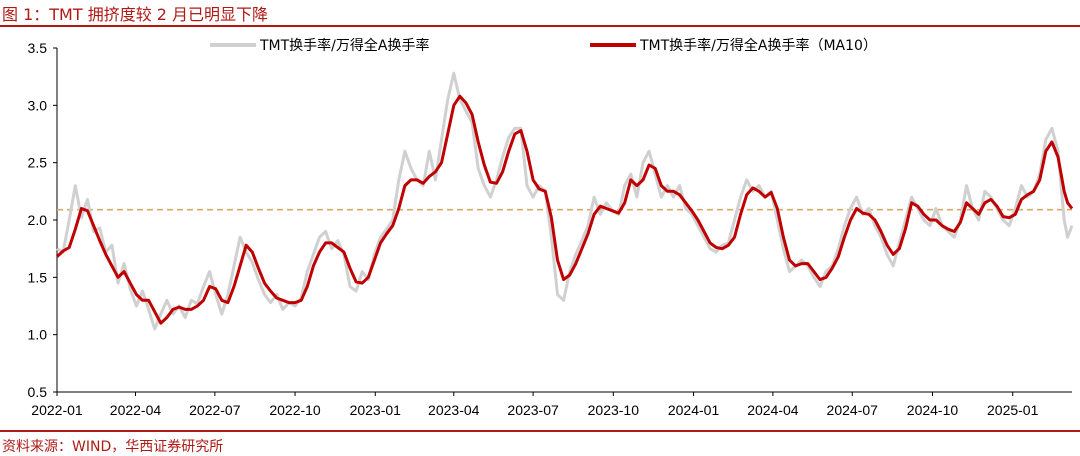 This screenshot has height=456, width=1080. Describe the element at coordinates (614, 410) in the screenshot. I see `x-tick-label: 2023-10` at that location.